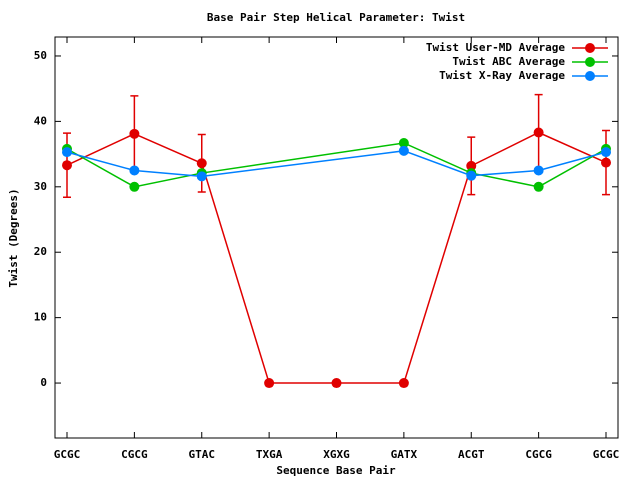  What do you see at coordinates (269, 454) in the screenshot?
I see `x-tick-label: TXGA` at bounding box center [269, 454].